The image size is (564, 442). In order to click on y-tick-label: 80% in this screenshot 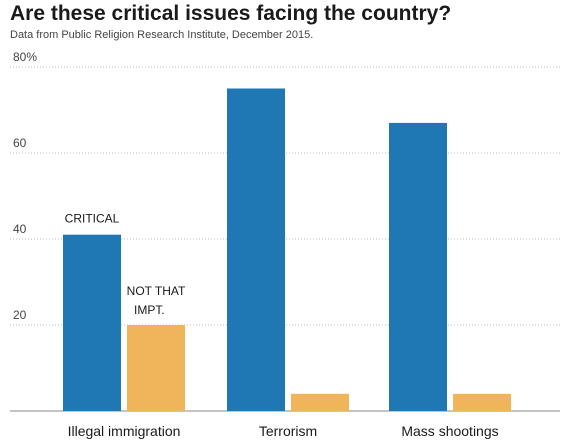, I will do `click(25, 57)`.